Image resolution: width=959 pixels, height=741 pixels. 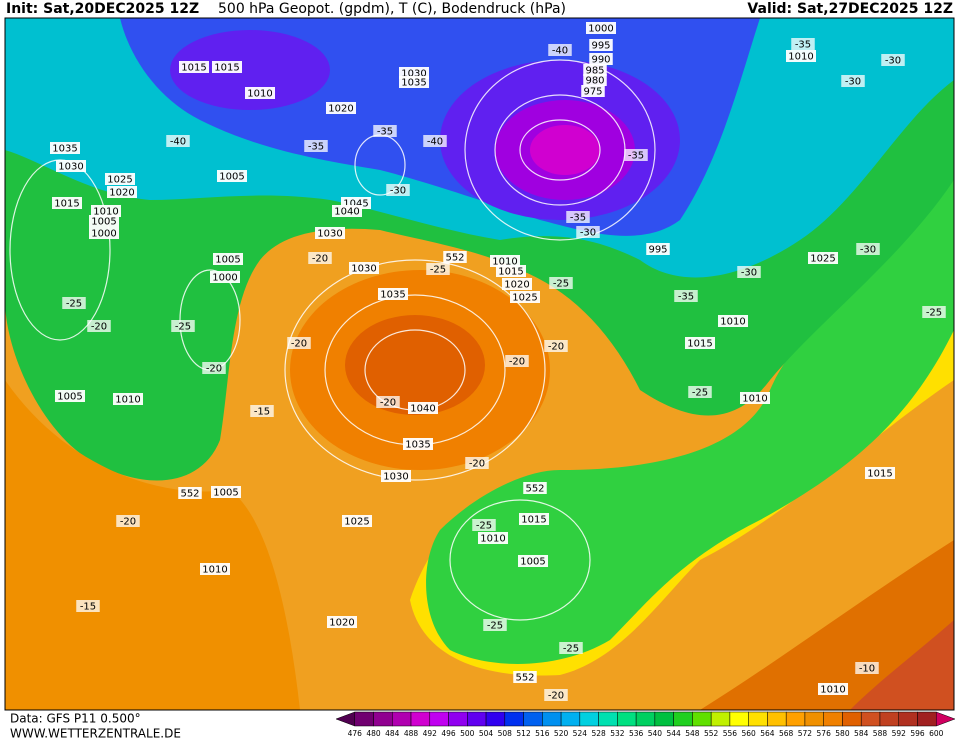 I want to click on colorbar-tick-label: 556, so click(x=730, y=733).